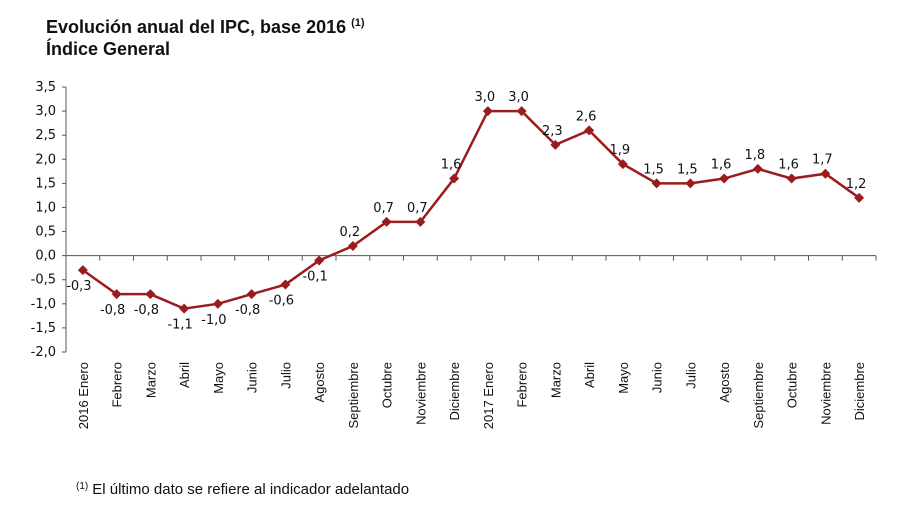 The width and height of the screenshot is (900, 507). Describe the element at coordinates (45, 183) in the screenshot. I see `y-tick-label: 1,5` at that location.